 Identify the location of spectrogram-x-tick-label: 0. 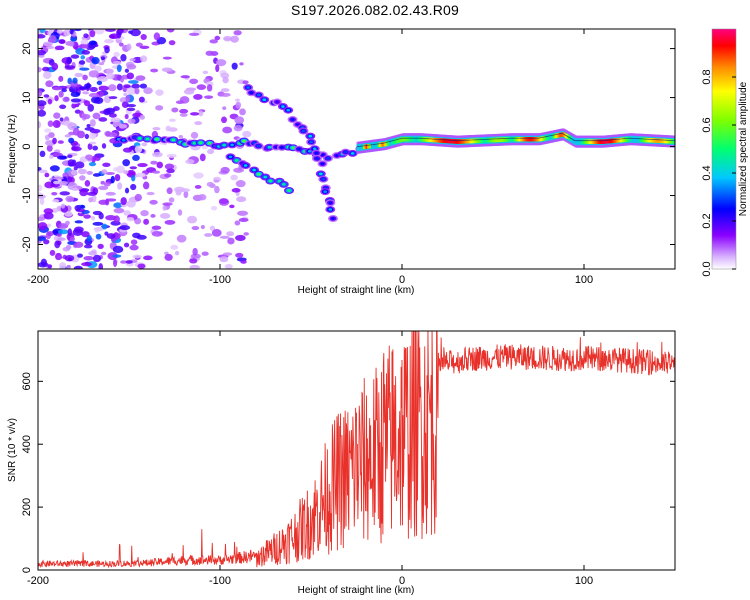
(402, 280).